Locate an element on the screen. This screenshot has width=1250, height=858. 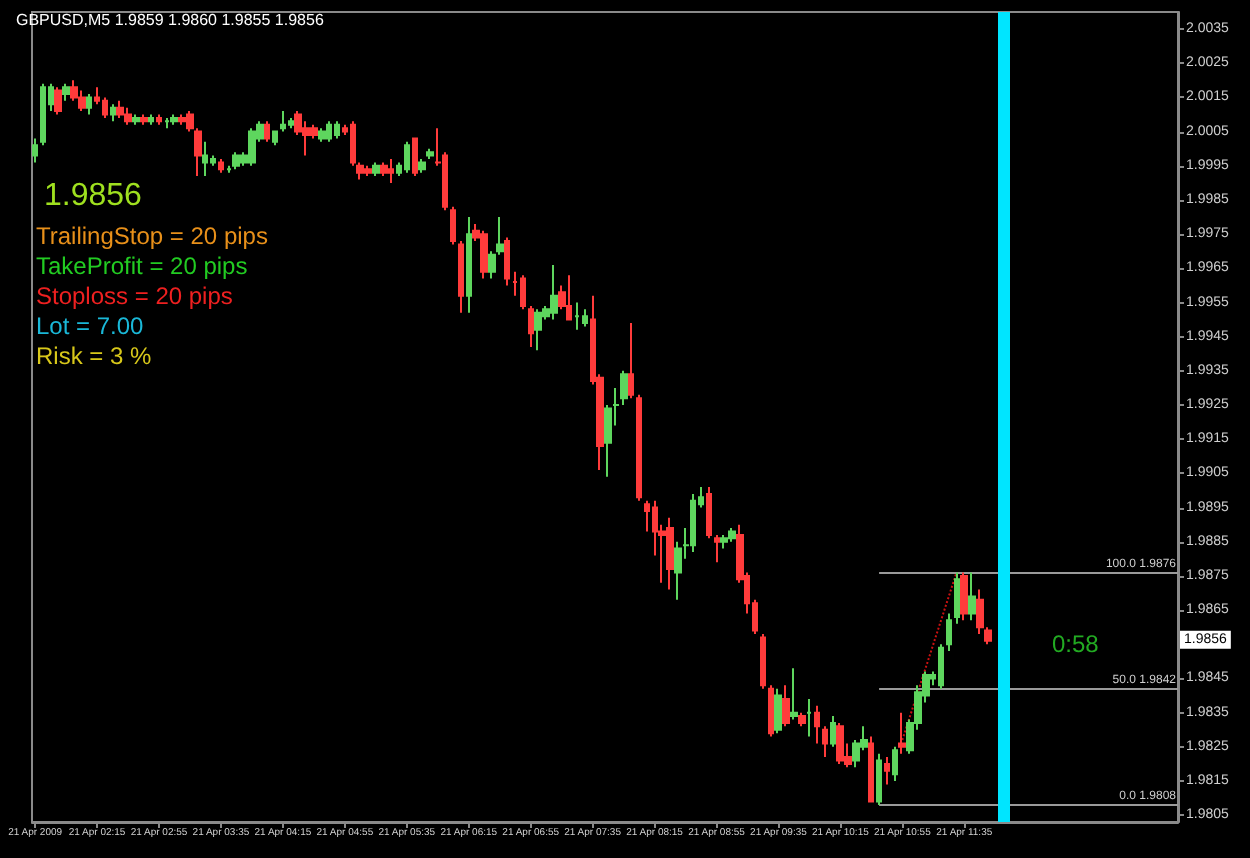
annotation: Risk = 3 % is located at coordinates (94, 356).